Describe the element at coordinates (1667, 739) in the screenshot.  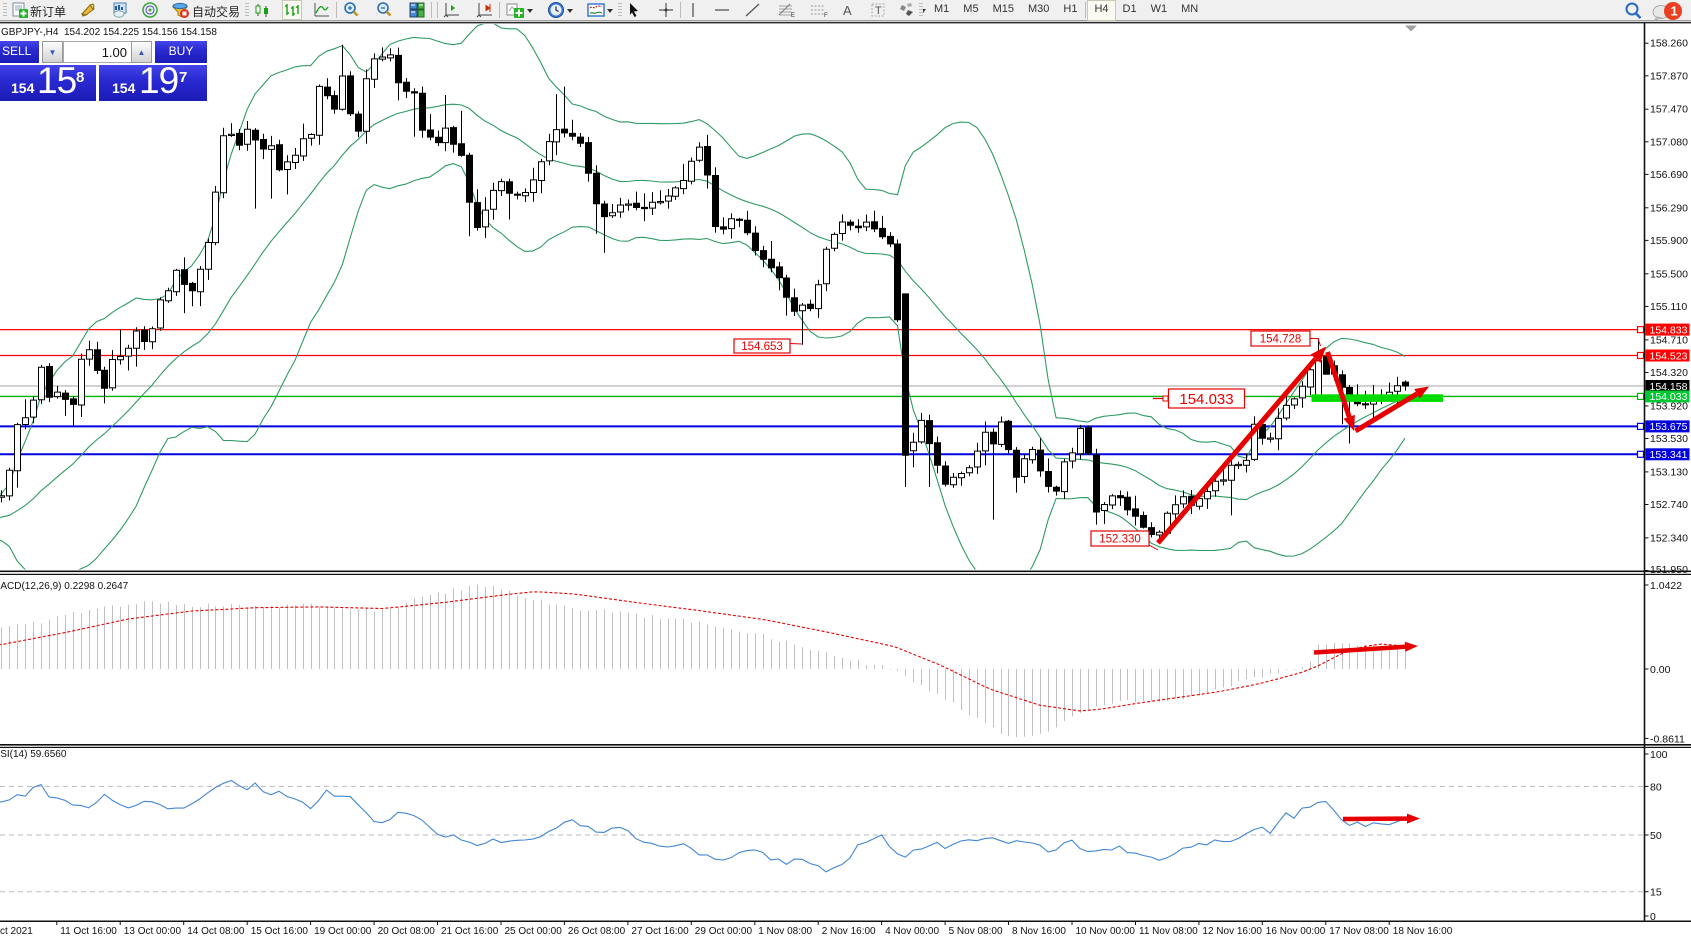
I see `svg-text: -0.8611` at that location.